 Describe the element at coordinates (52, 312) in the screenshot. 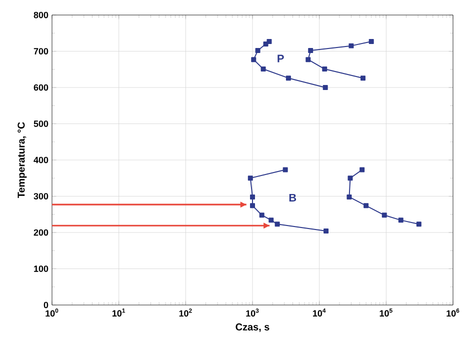

I see `x-tick-label: 10$^{0}$` at that location.